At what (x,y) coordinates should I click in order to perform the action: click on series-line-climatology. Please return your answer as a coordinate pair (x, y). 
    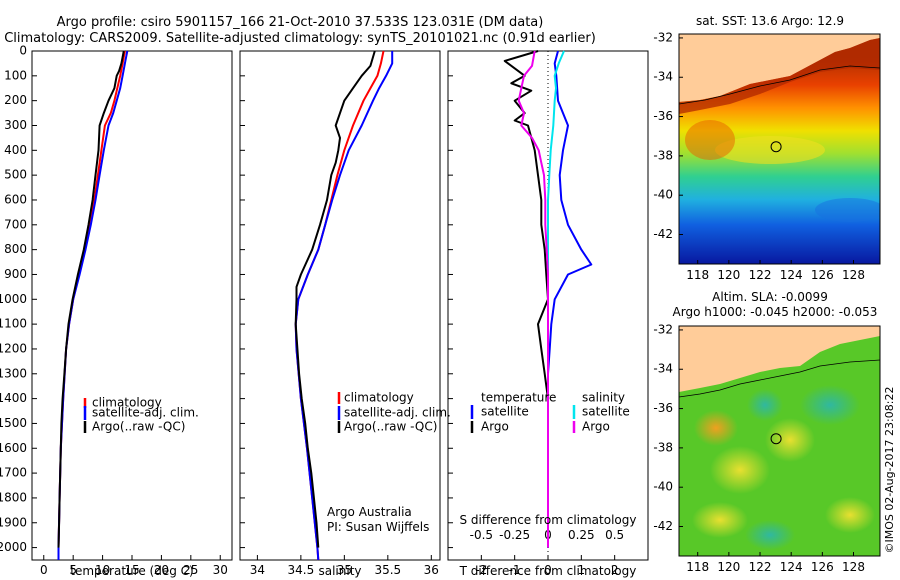
    Looking at the image, I should click on (339, 305).